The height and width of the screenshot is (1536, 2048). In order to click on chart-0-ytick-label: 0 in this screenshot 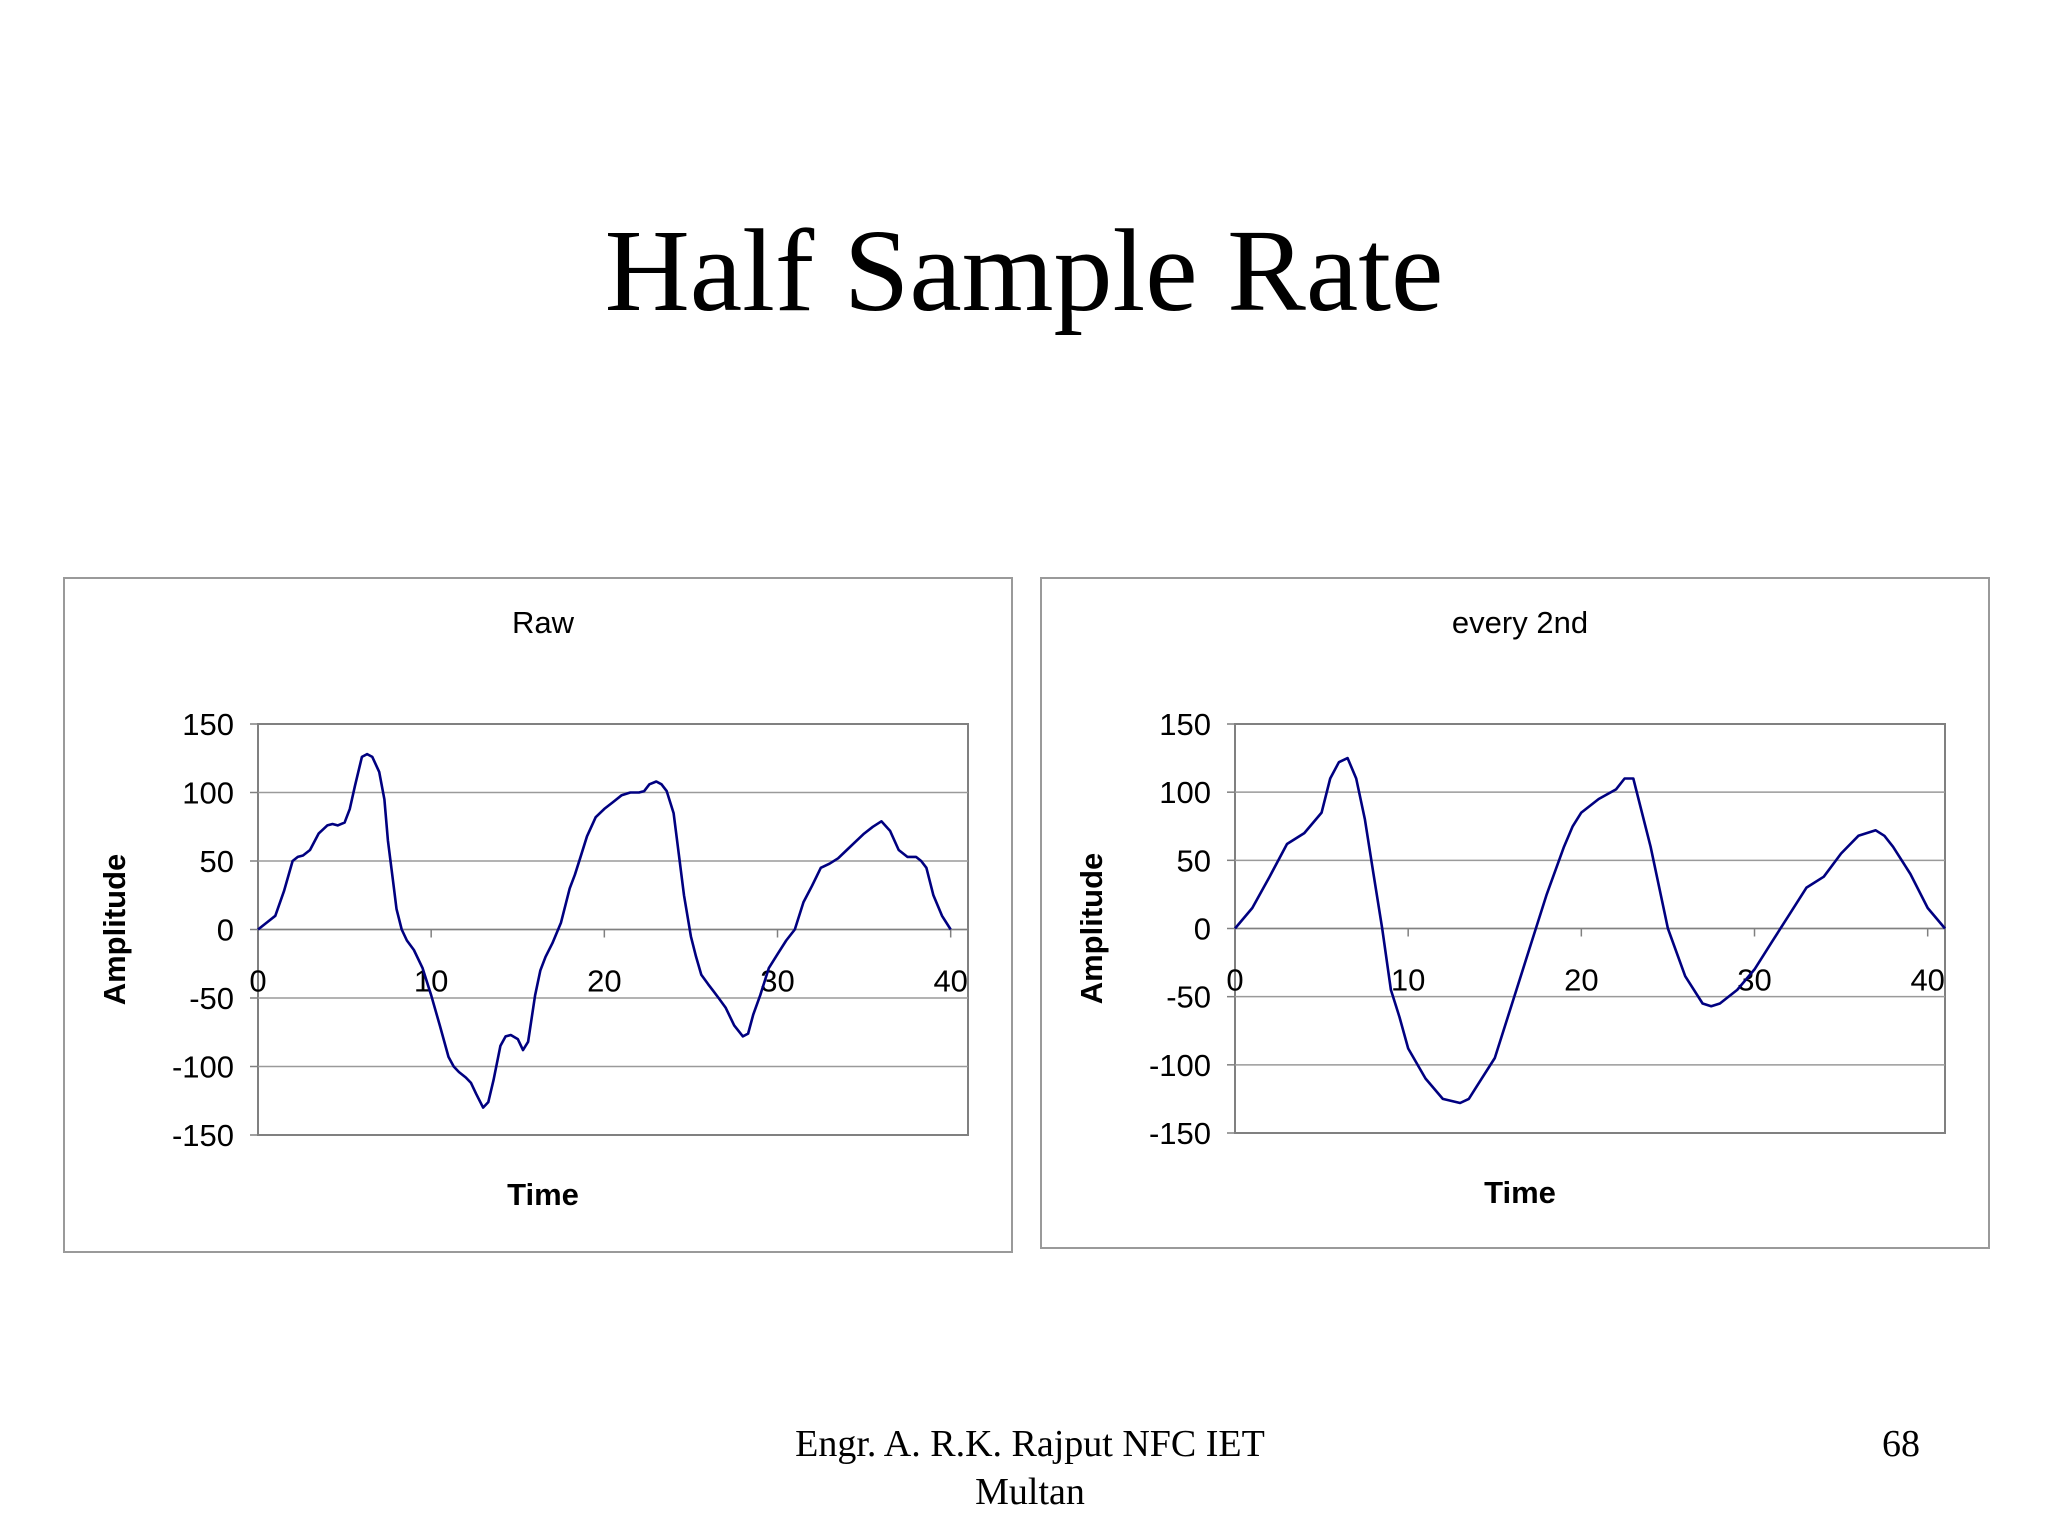, I will do `click(225, 930)`.